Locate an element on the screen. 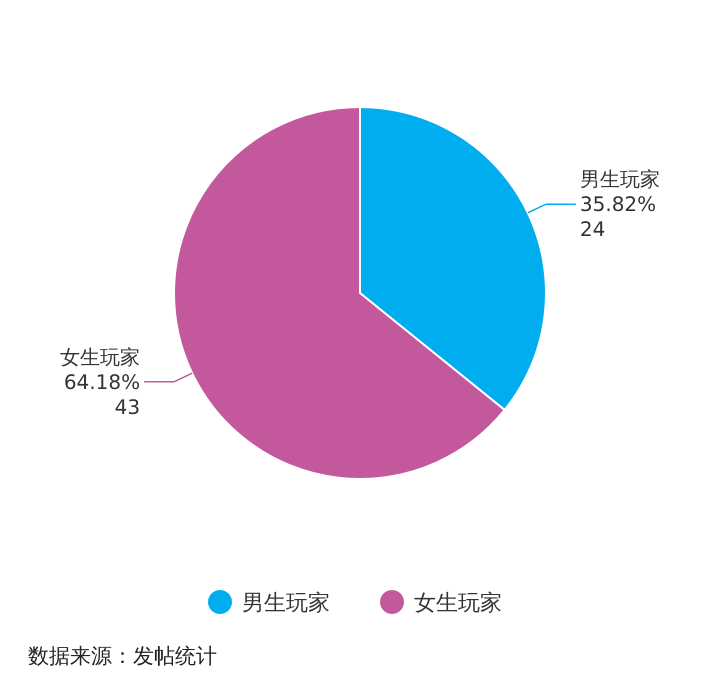 The height and width of the screenshot is (697, 727). legend-label: 男生玩家 is located at coordinates (286, 603).